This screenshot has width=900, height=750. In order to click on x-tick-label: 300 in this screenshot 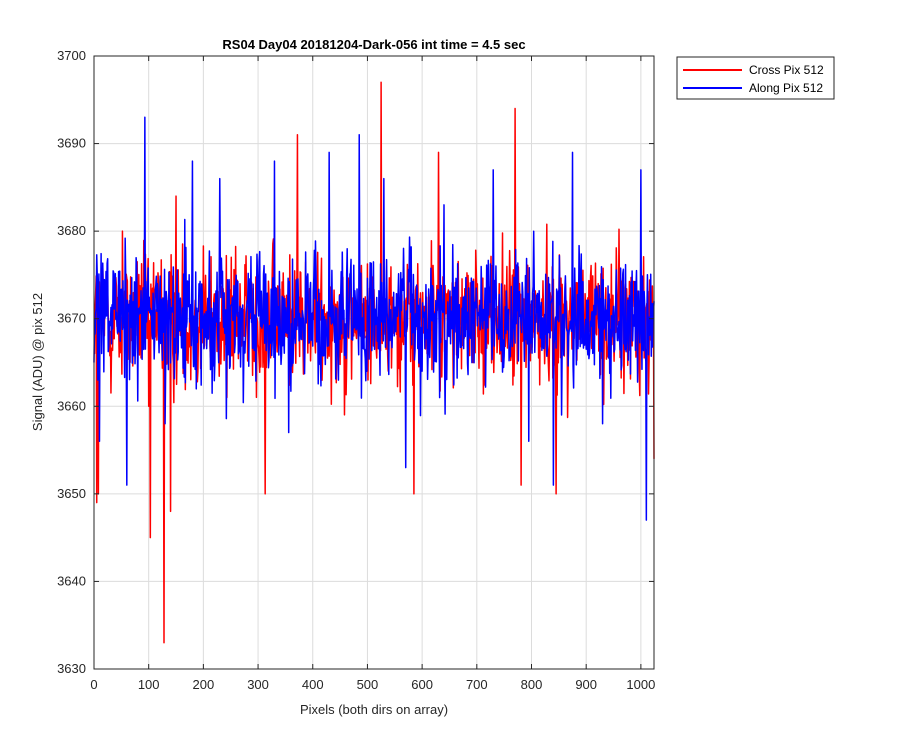, I will do `click(258, 684)`.